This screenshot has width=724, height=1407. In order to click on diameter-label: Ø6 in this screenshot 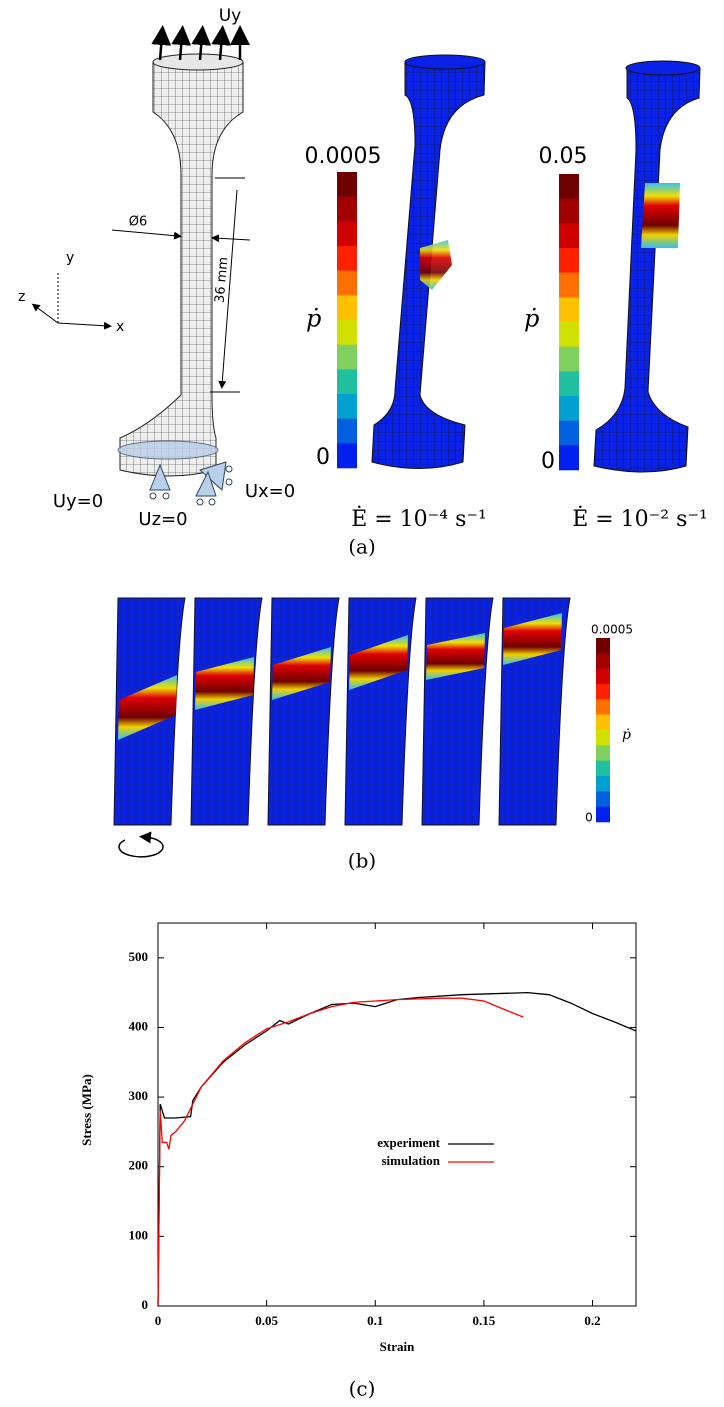, I will do `click(138, 222)`.